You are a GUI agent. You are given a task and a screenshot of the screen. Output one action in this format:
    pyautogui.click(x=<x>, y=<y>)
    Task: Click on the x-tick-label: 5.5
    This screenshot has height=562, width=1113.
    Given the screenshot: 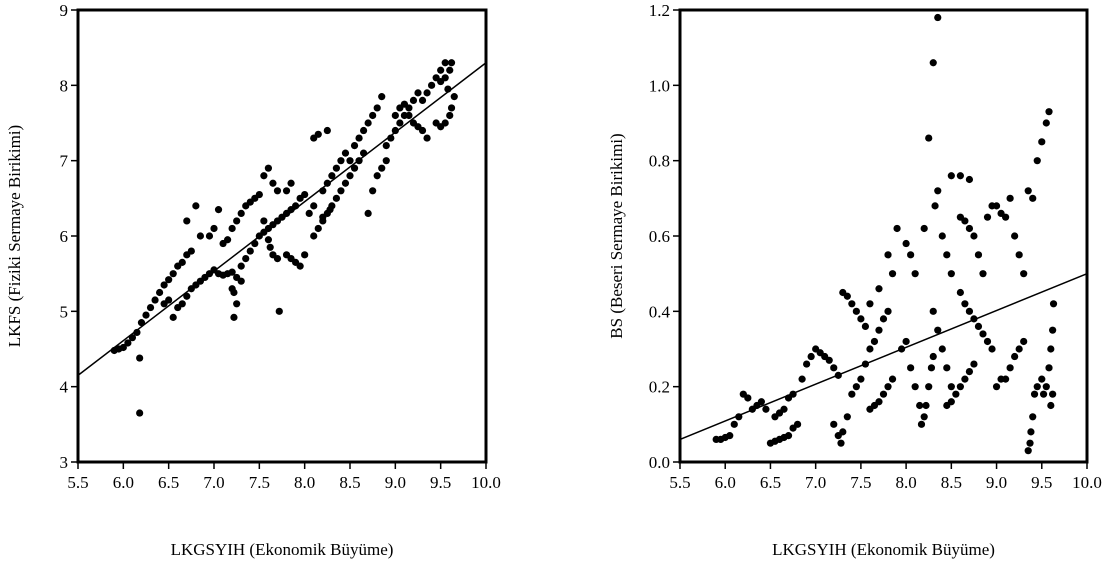 What is the action you would take?
    pyautogui.click(x=77, y=482)
    